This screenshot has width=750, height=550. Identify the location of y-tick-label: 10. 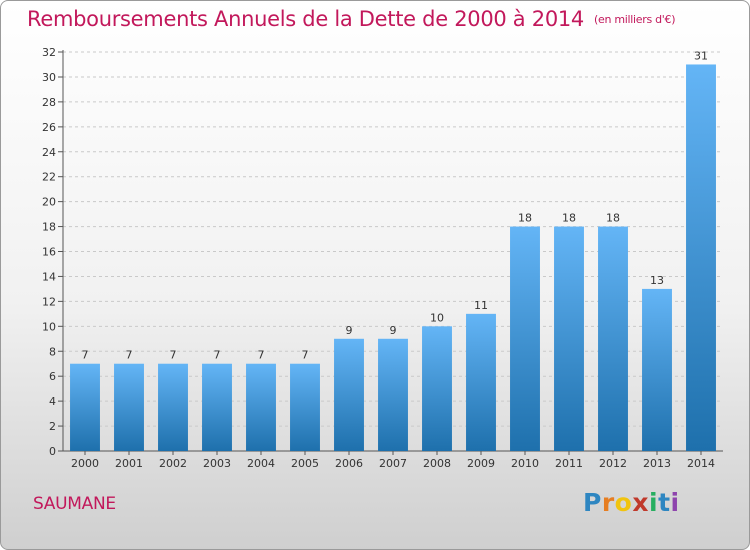
(49, 326).